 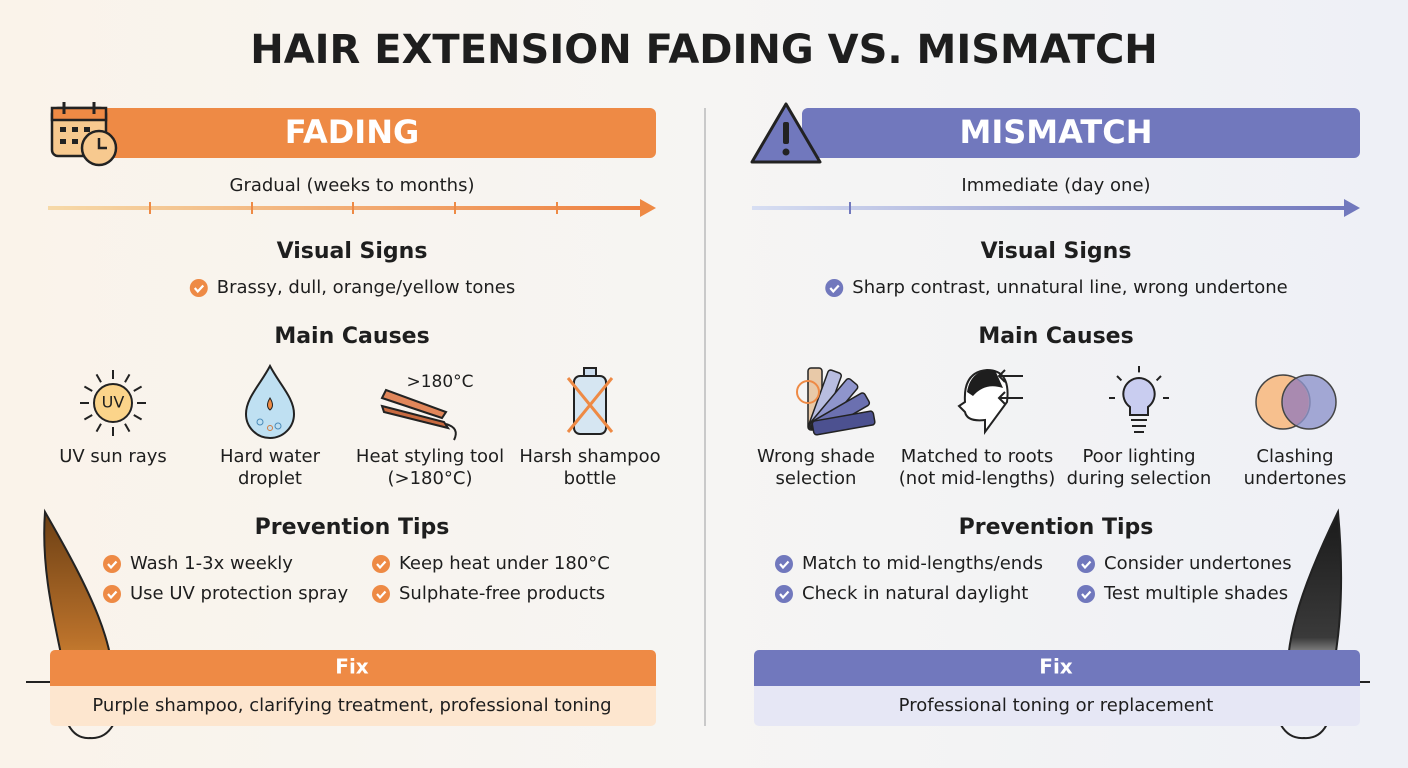 I want to click on timeline-label: Gradual (weeks to months), so click(x=352, y=185).